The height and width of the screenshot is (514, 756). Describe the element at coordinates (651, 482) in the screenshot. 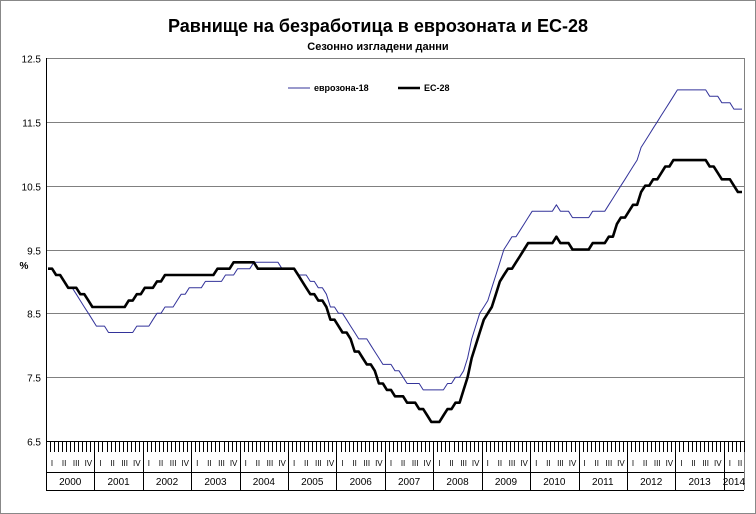

I see `year-label: 2012` at that location.